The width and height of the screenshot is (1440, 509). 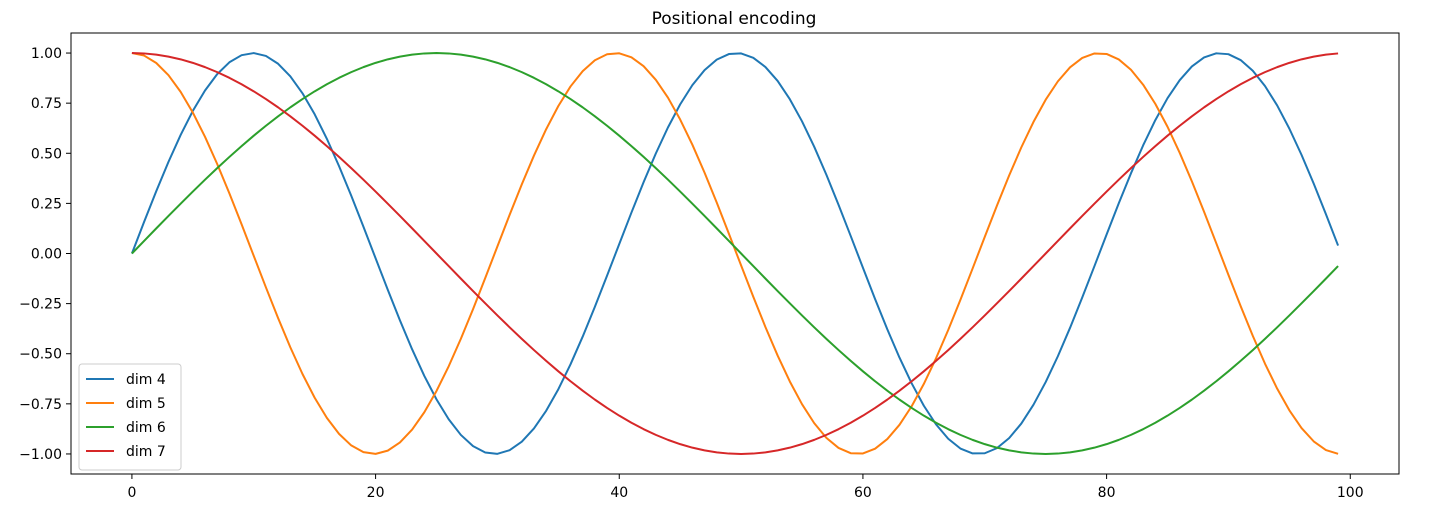 What do you see at coordinates (619, 493) in the screenshot?
I see `x-tick-label: 40` at bounding box center [619, 493].